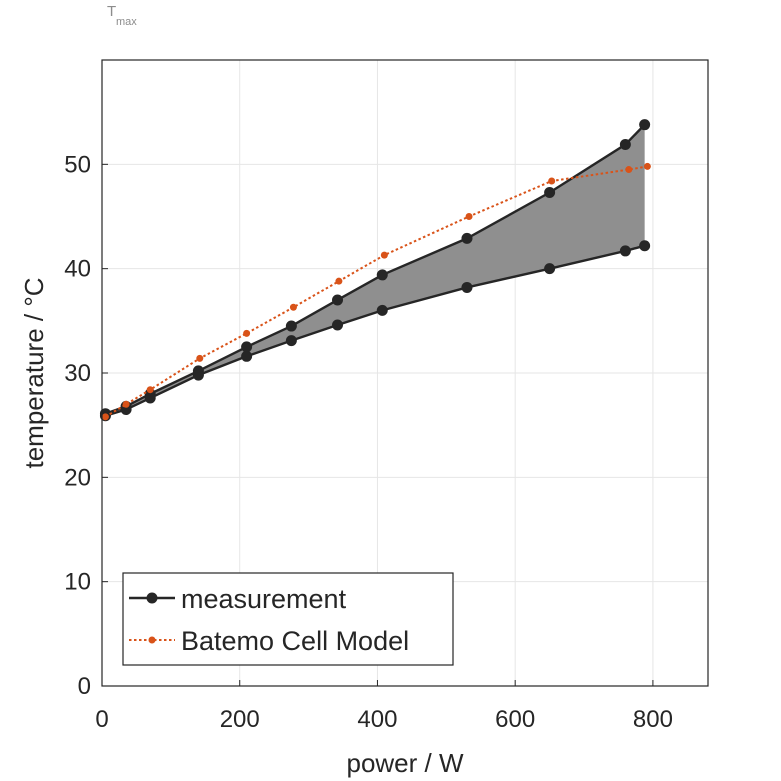 The width and height of the screenshot is (781, 781). Describe the element at coordinates (126, 22) in the screenshot. I see `chart-title-subscript: max` at that location.